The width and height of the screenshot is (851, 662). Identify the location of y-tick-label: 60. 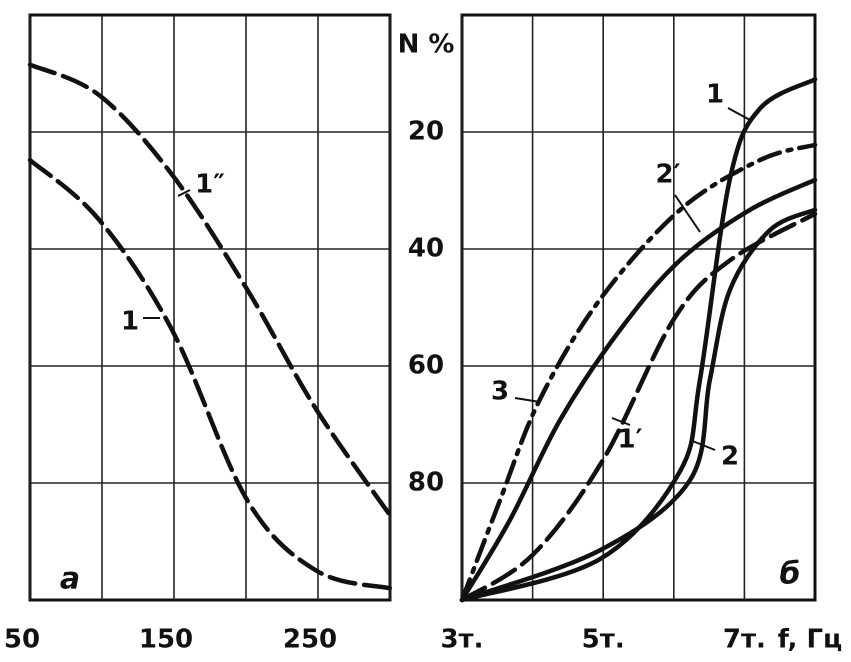
(426, 366).